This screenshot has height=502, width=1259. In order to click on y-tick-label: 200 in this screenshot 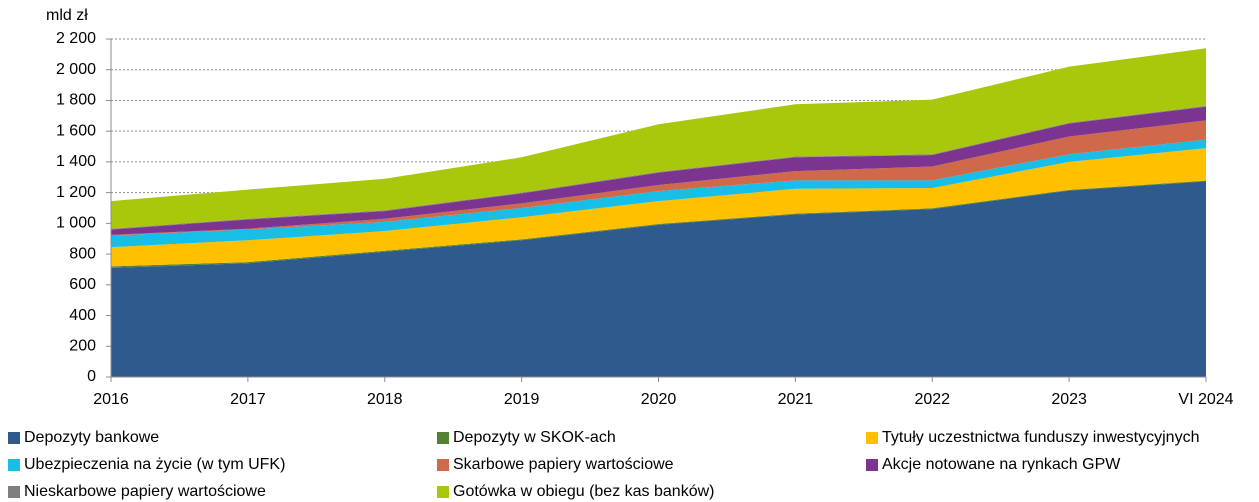, I will do `click(82, 345)`.